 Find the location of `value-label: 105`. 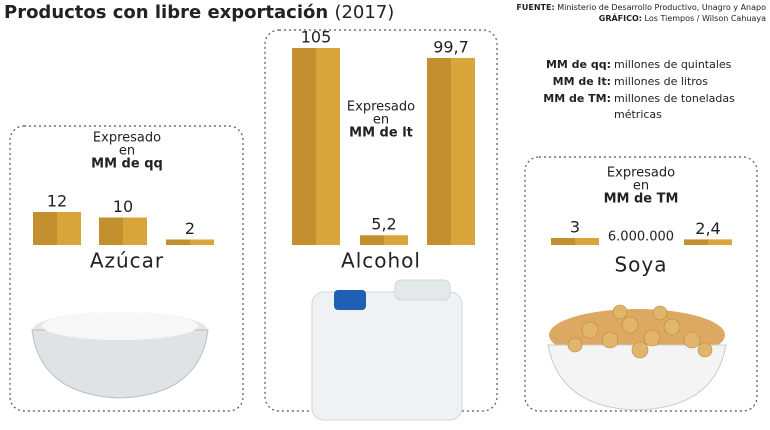

value-label: 105 is located at coordinates (316, 37).